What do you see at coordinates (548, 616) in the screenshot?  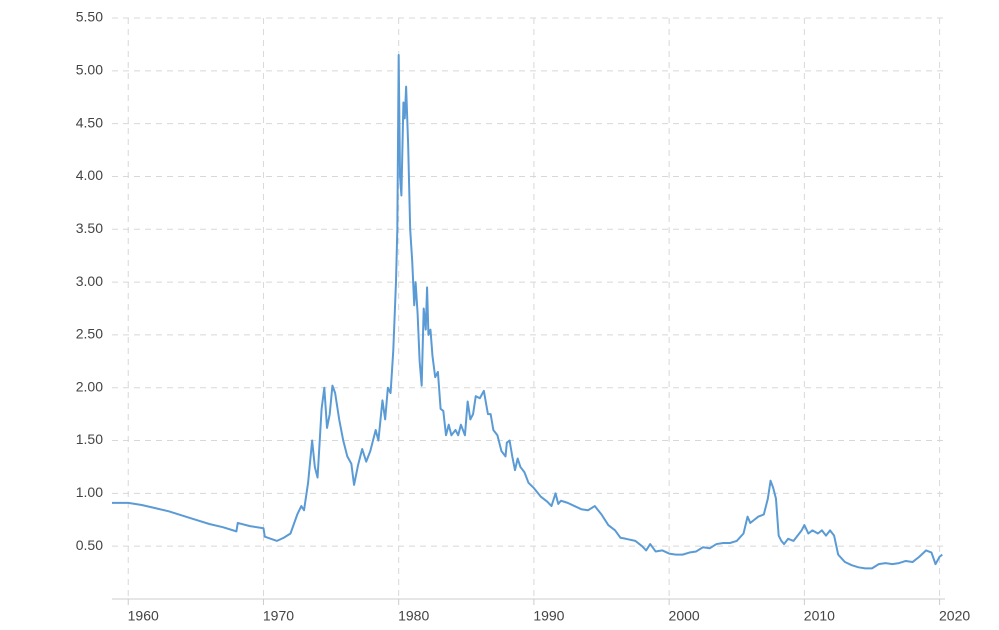 I see `x-tick-label: 1990` at bounding box center [548, 616].